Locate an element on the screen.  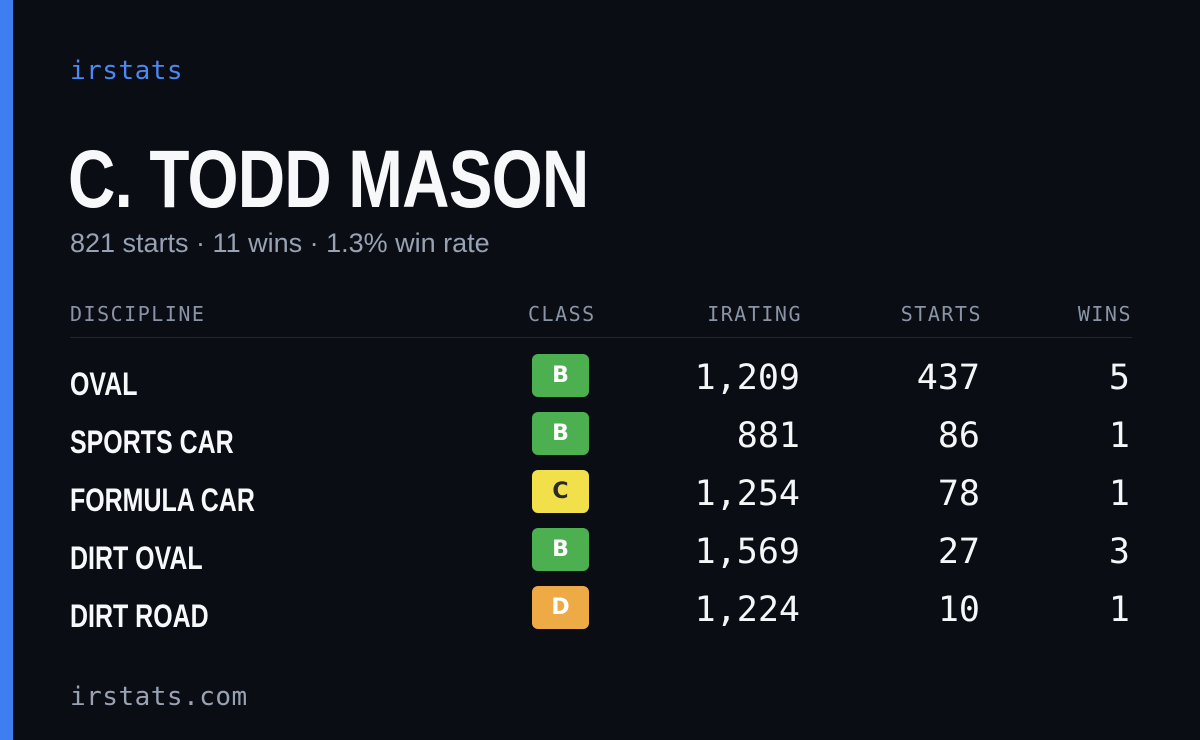
starts-value: 10 is located at coordinates (958, 610).